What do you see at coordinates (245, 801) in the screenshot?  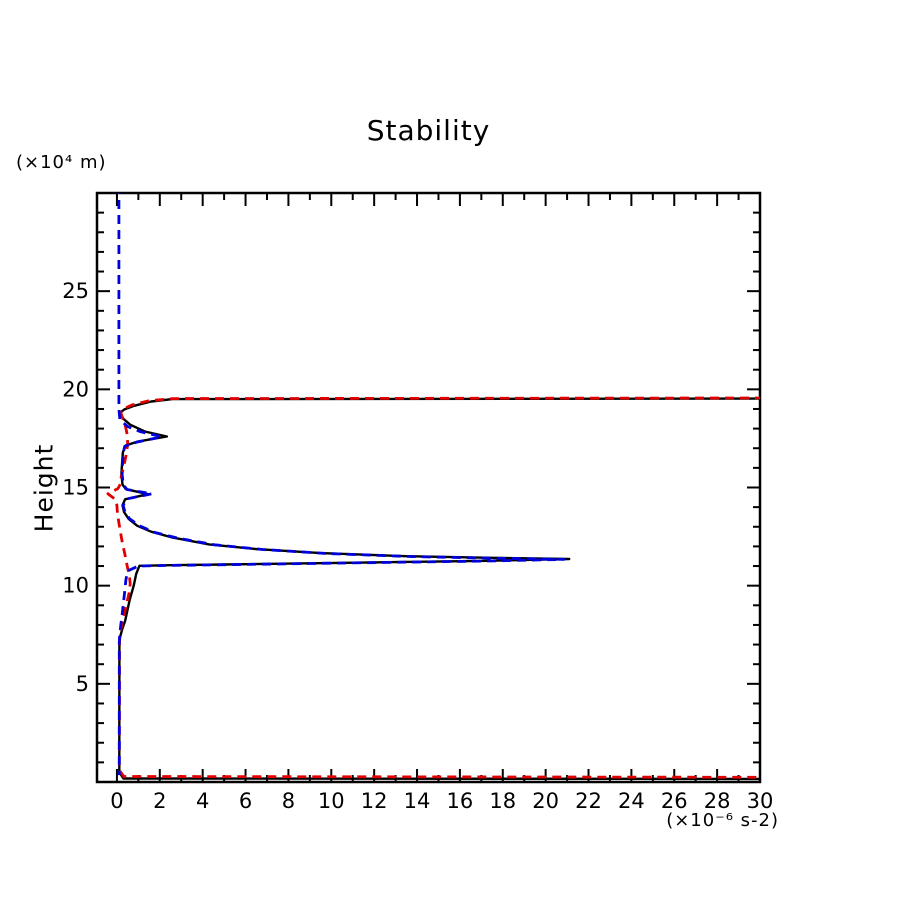 I see `x-tick-label: 6` at bounding box center [245, 801].